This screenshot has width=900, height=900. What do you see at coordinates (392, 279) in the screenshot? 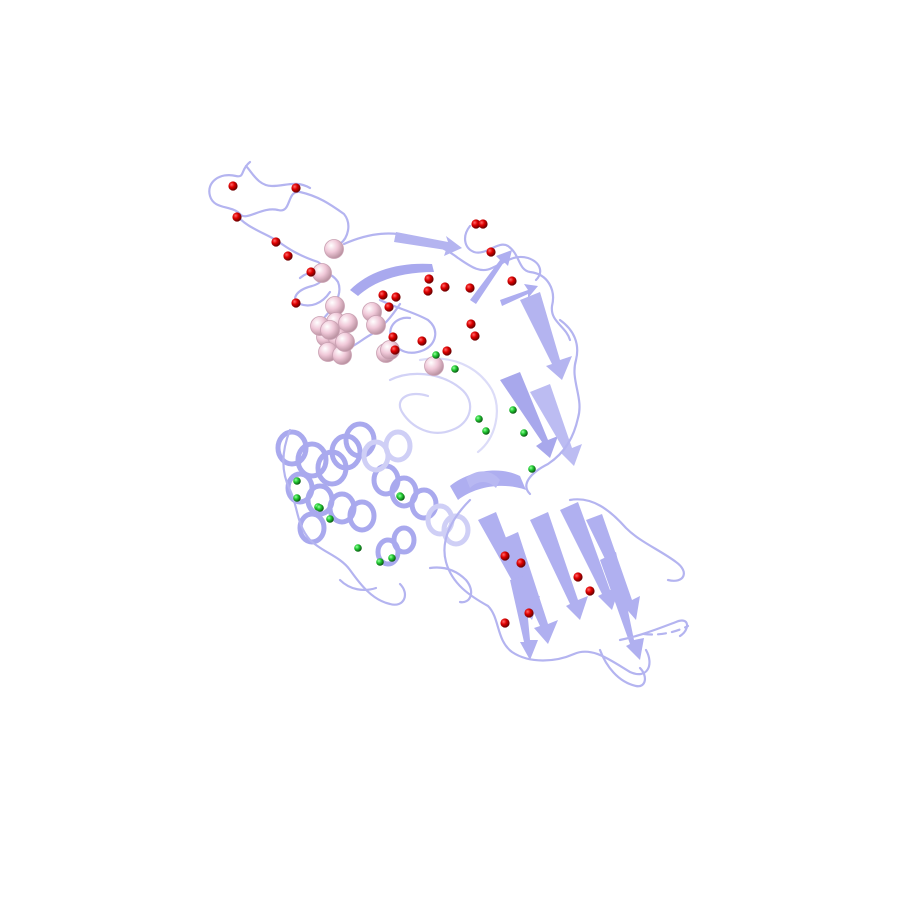
I see `beta-strand-arc` at bounding box center [392, 279].